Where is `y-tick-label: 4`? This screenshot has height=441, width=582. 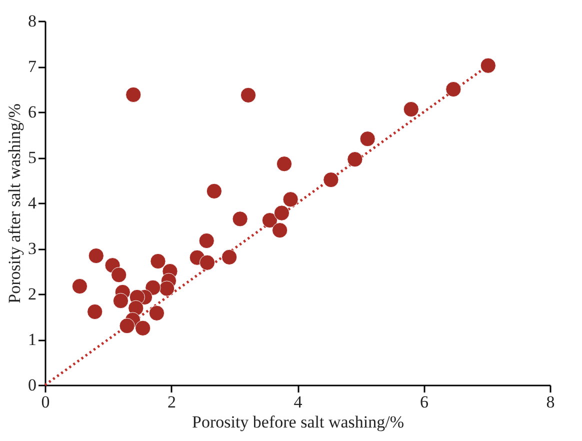 y-tick-label: 4 is located at coordinates (32, 203).